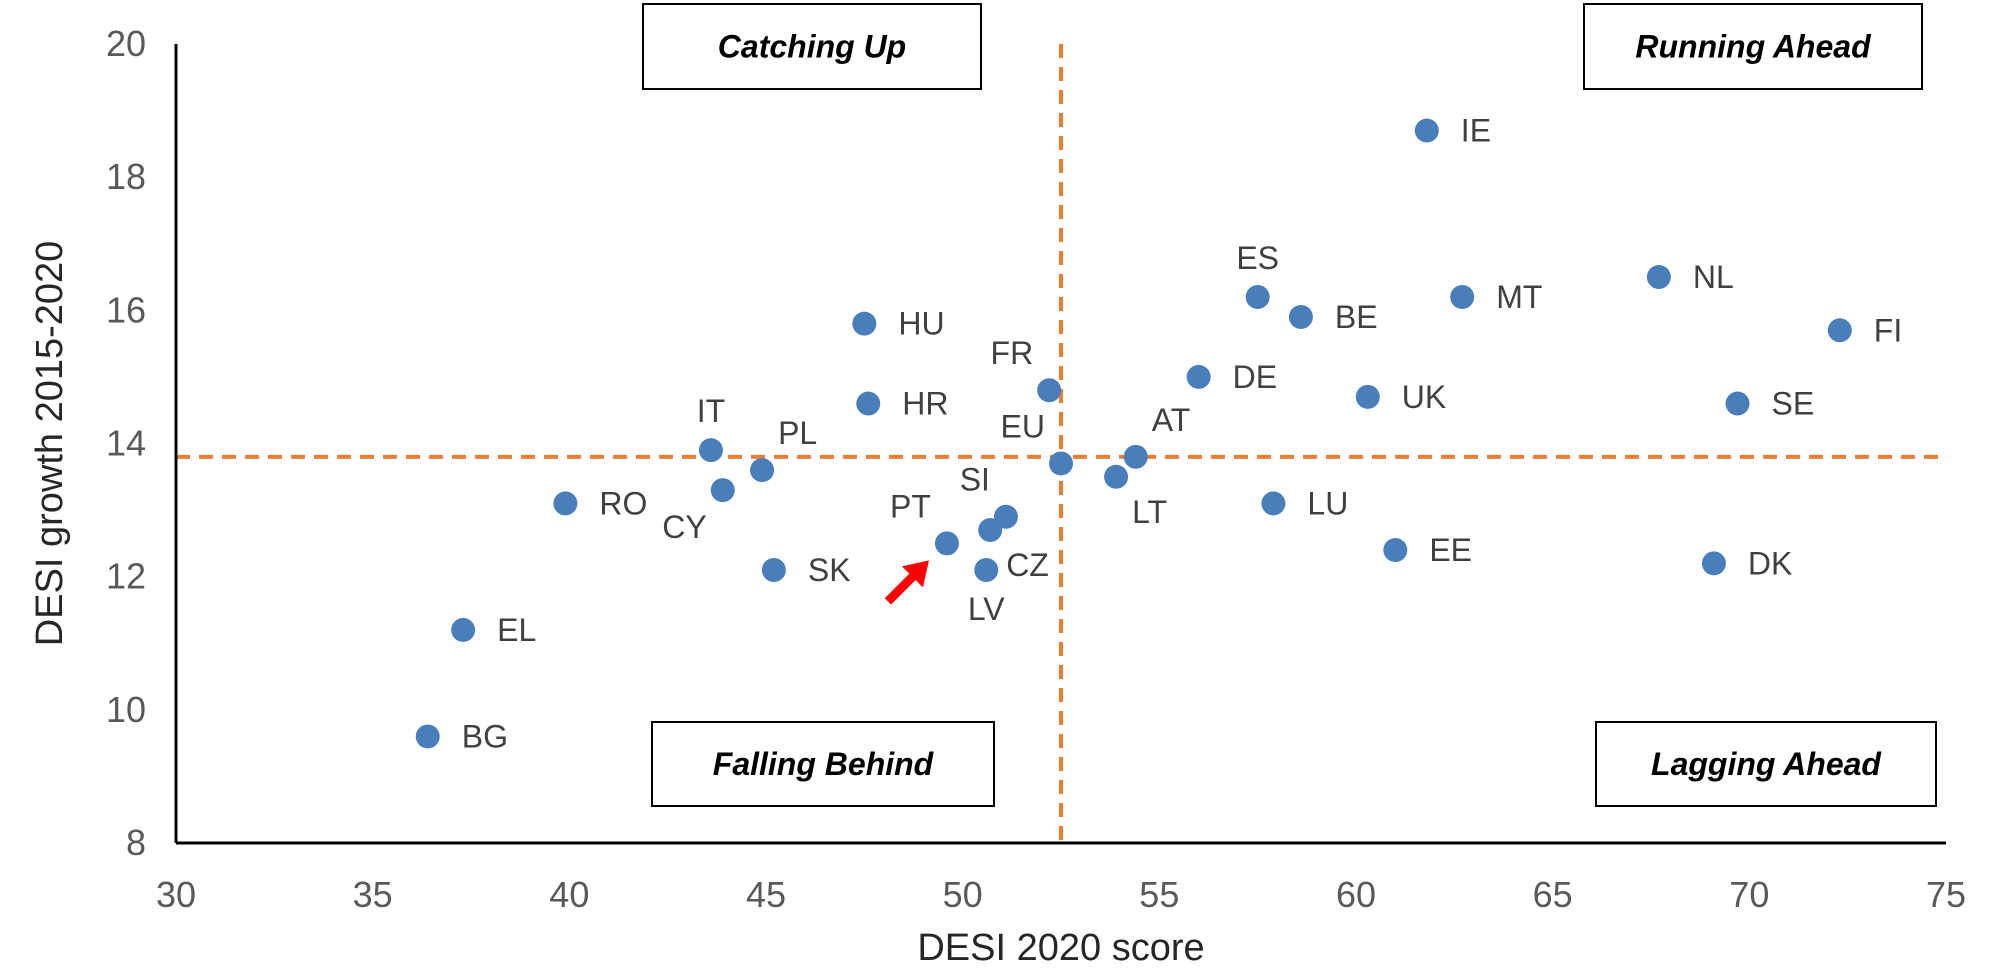  I want to click on point-label-de: DE, so click(1255, 377).